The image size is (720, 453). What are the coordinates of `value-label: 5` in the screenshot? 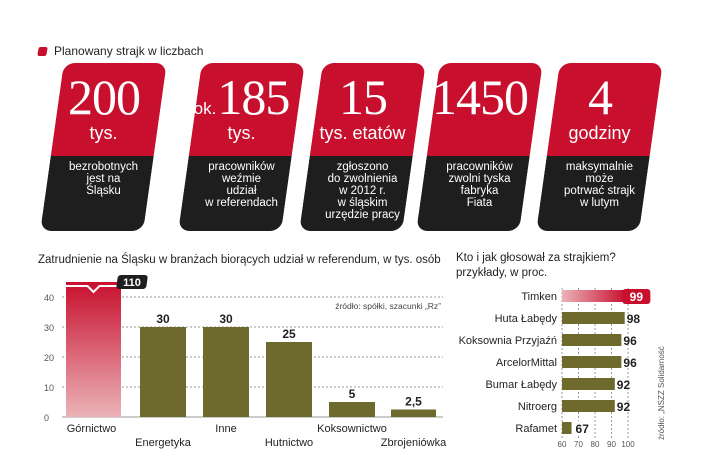 It's located at (352, 394).